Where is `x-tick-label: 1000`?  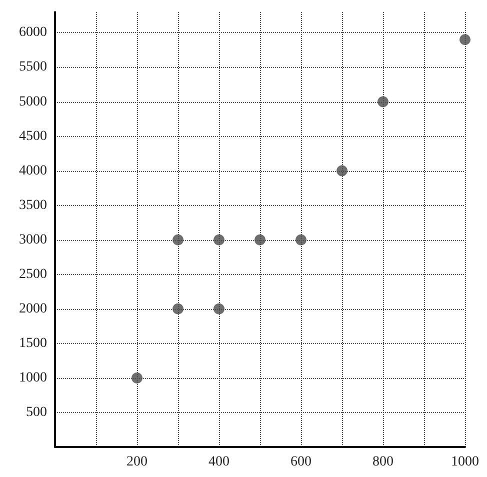 x-tick-label: 1000 is located at coordinates (465, 462).